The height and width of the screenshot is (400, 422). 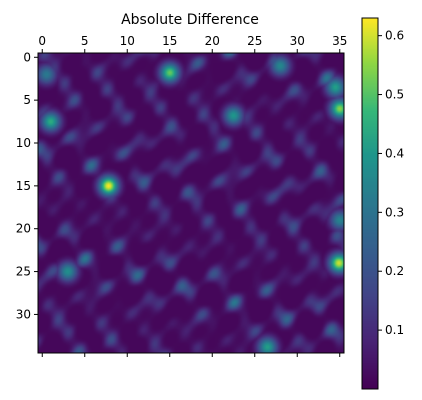 I want to click on x-tick-label: 0, so click(x=42, y=41).